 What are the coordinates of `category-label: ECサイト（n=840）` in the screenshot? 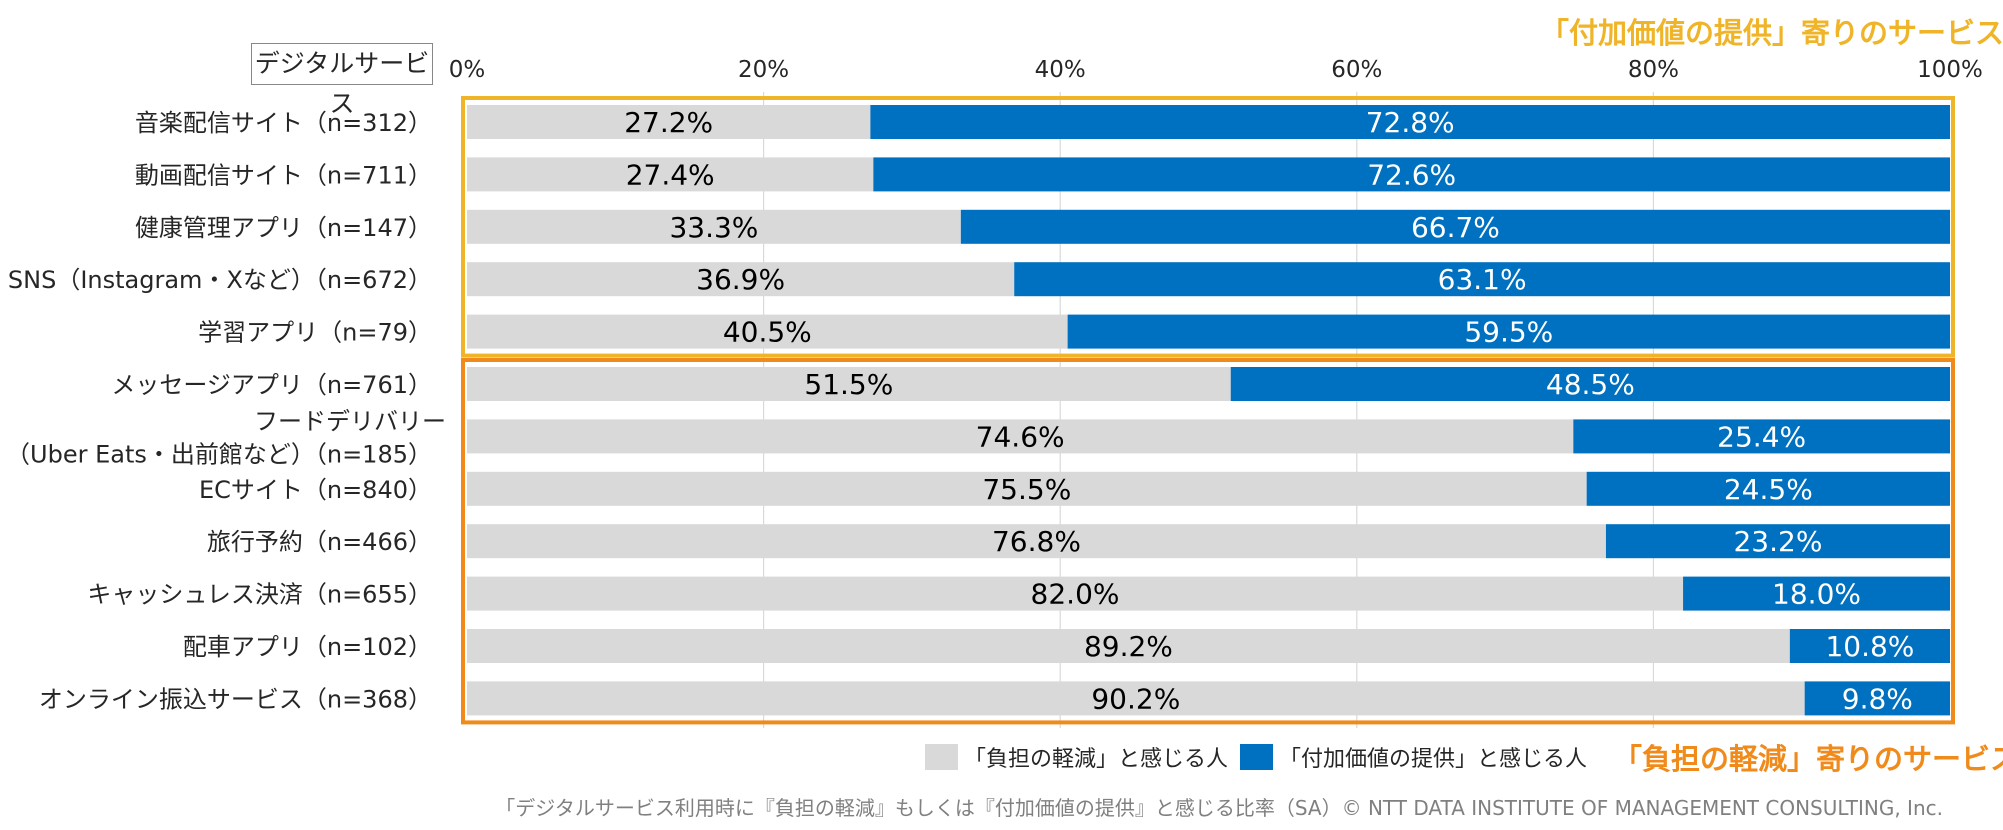 It's located at (315, 490).